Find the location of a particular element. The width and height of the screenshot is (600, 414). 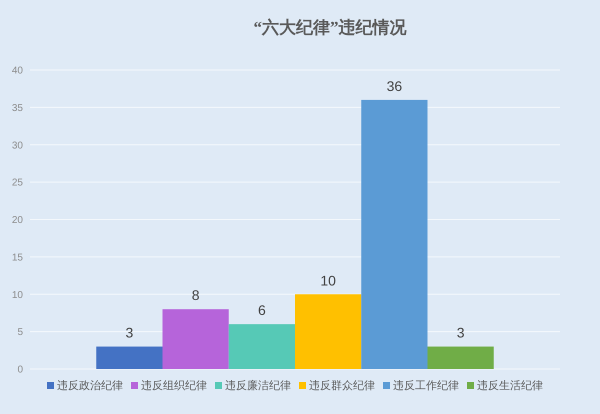

legend-label: 违反廉洁纪律 is located at coordinates (258, 385).